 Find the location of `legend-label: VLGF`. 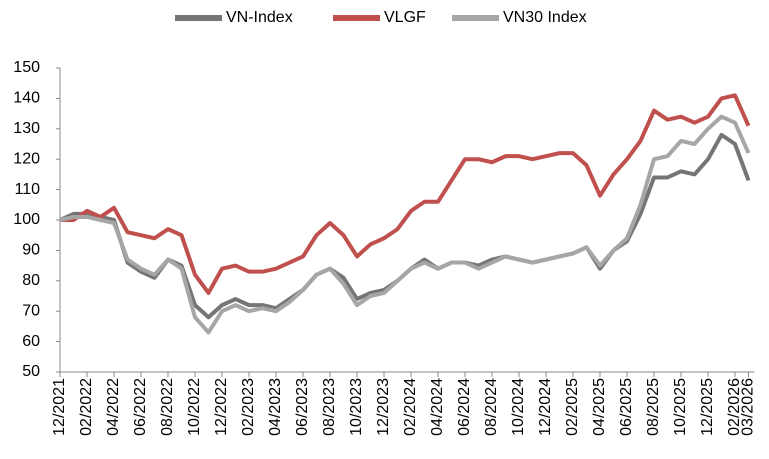

legend-label: VLGF is located at coordinates (405, 17).